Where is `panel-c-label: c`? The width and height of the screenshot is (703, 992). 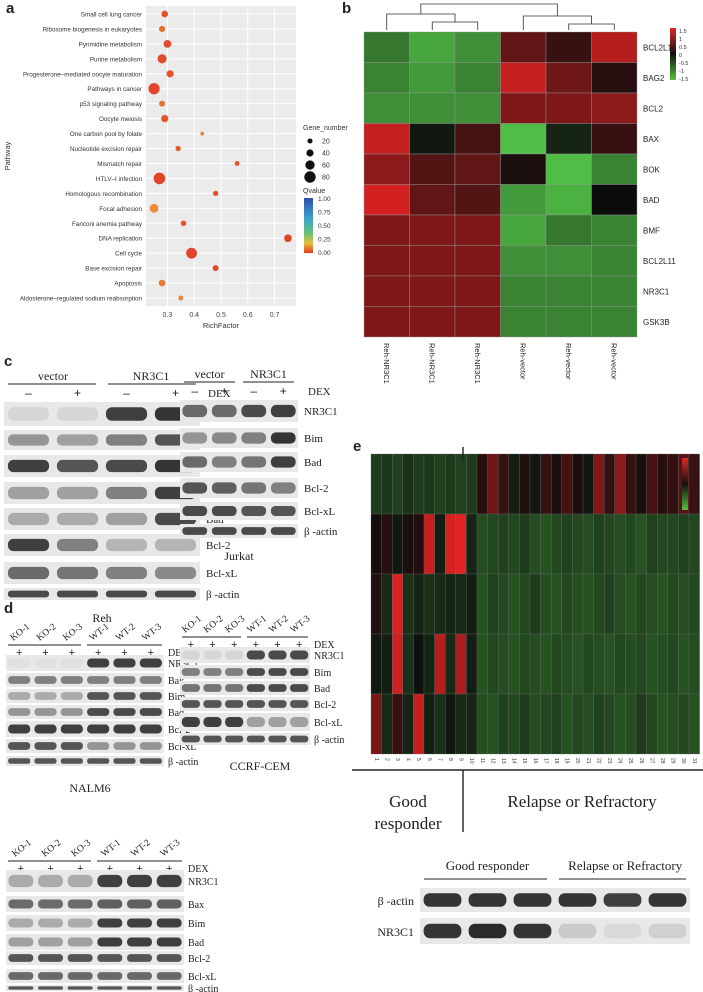 panel-c-label: c is located at coordinates (8, 361).